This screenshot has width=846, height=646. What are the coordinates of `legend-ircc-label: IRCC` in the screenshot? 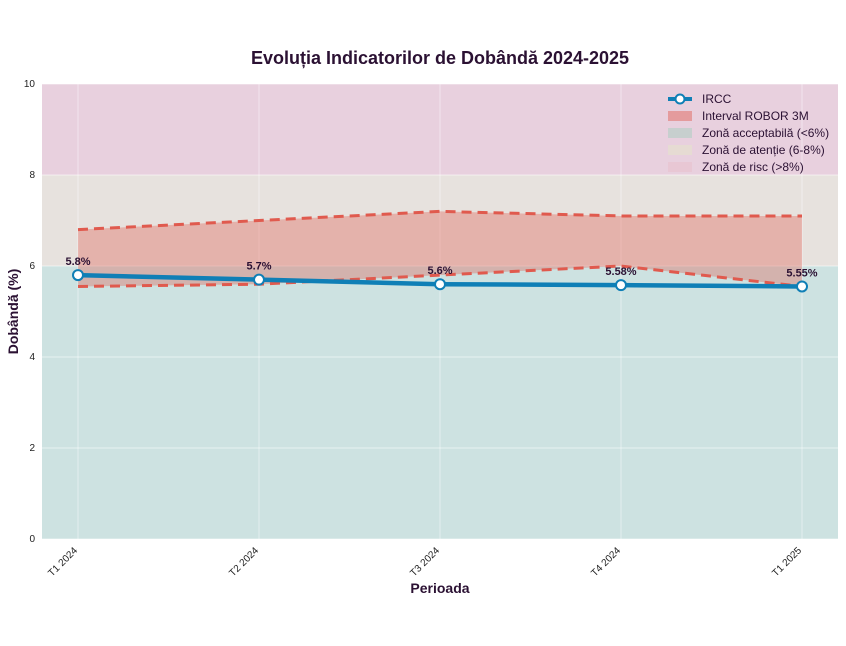 It's located at (717, 99).